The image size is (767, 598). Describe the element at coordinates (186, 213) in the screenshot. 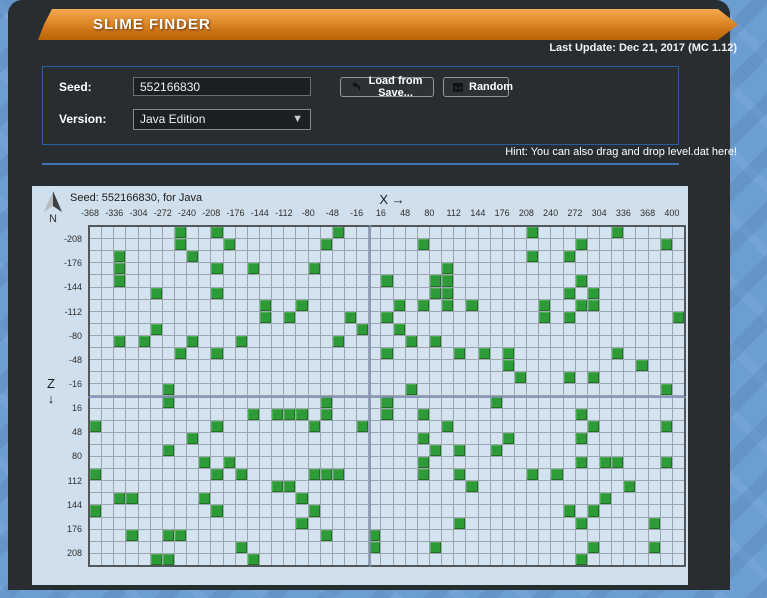

I see `x-tick: -240` at that location.